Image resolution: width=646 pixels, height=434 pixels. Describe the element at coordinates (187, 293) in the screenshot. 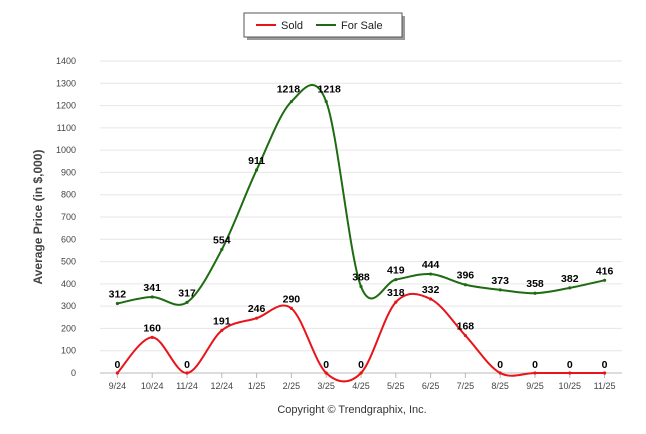

I see `data-label-for-sale: 317` at that location.